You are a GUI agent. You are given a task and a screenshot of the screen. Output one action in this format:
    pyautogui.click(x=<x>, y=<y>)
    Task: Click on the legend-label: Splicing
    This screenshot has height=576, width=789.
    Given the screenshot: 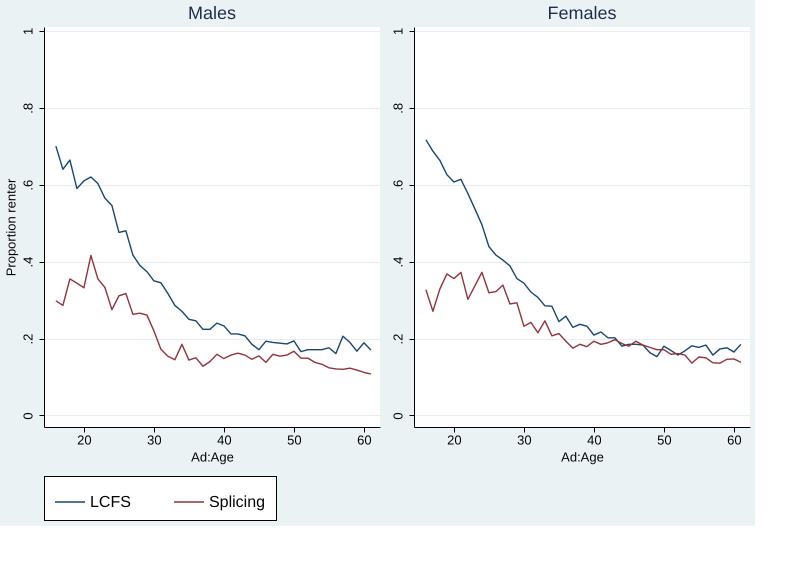 What is the action you would take?
    pyautogui.click(x=237, y=502)
    